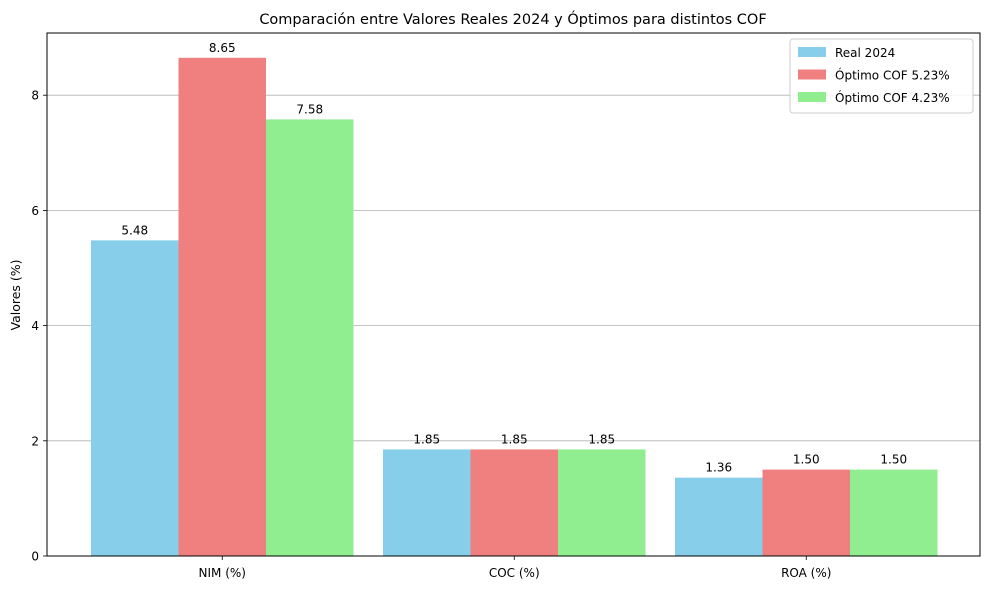  Describe the element at coordinates (892, 75) in the screenshot. I see `legend-label: Óptimo COF 5.23%` at that location.